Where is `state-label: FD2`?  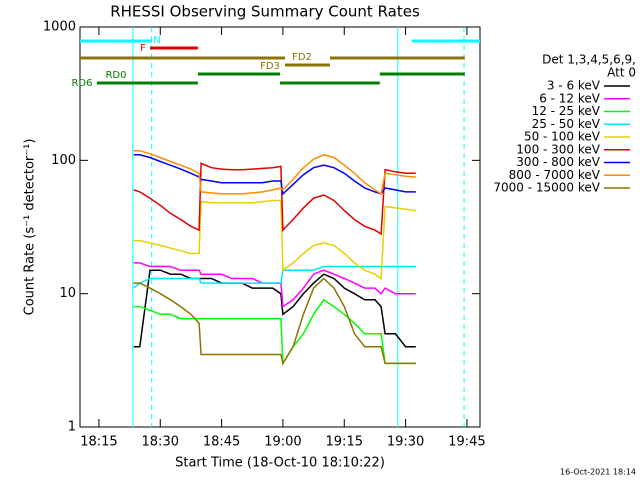
state-label: FD2 is located at coordinates (302, 57).